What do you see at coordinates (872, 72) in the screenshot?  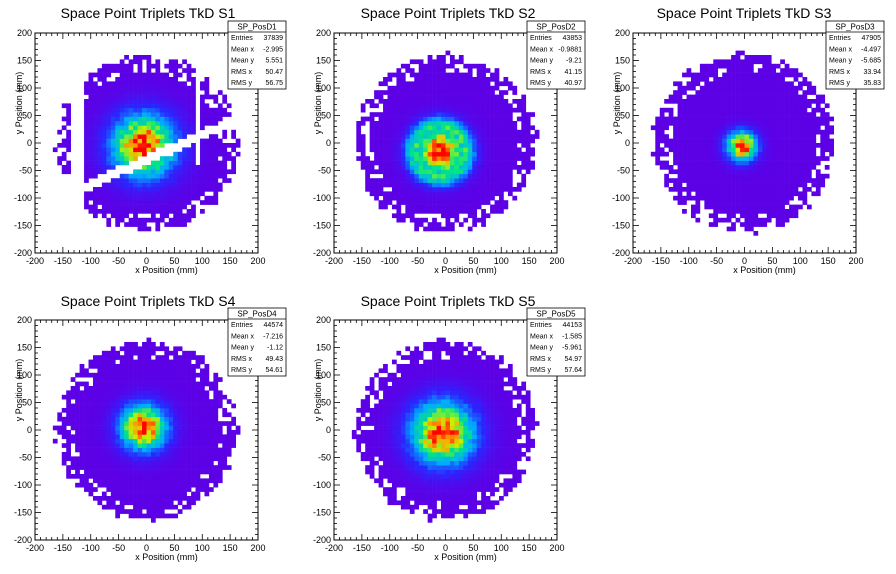 I see `stats-value: 33.94` at bounding box center [872, 72].